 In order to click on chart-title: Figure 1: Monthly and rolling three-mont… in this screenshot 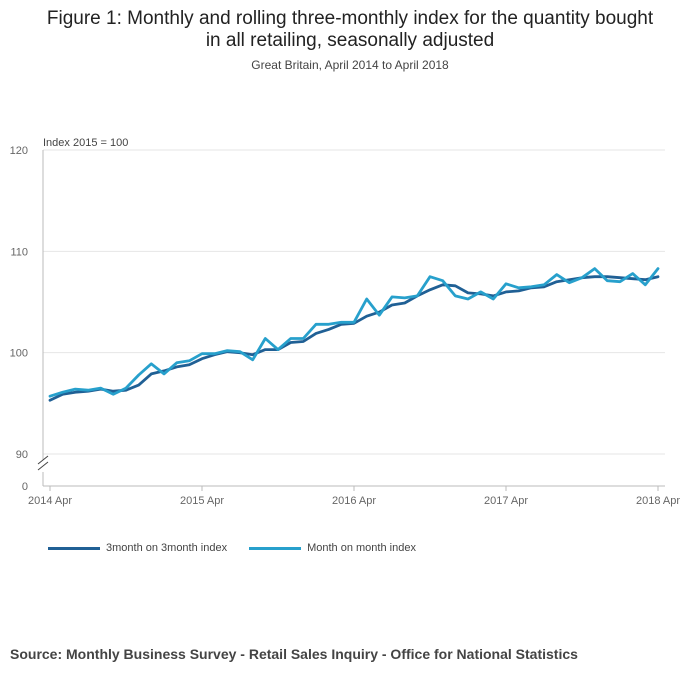, I will do `click(350, 30)`.